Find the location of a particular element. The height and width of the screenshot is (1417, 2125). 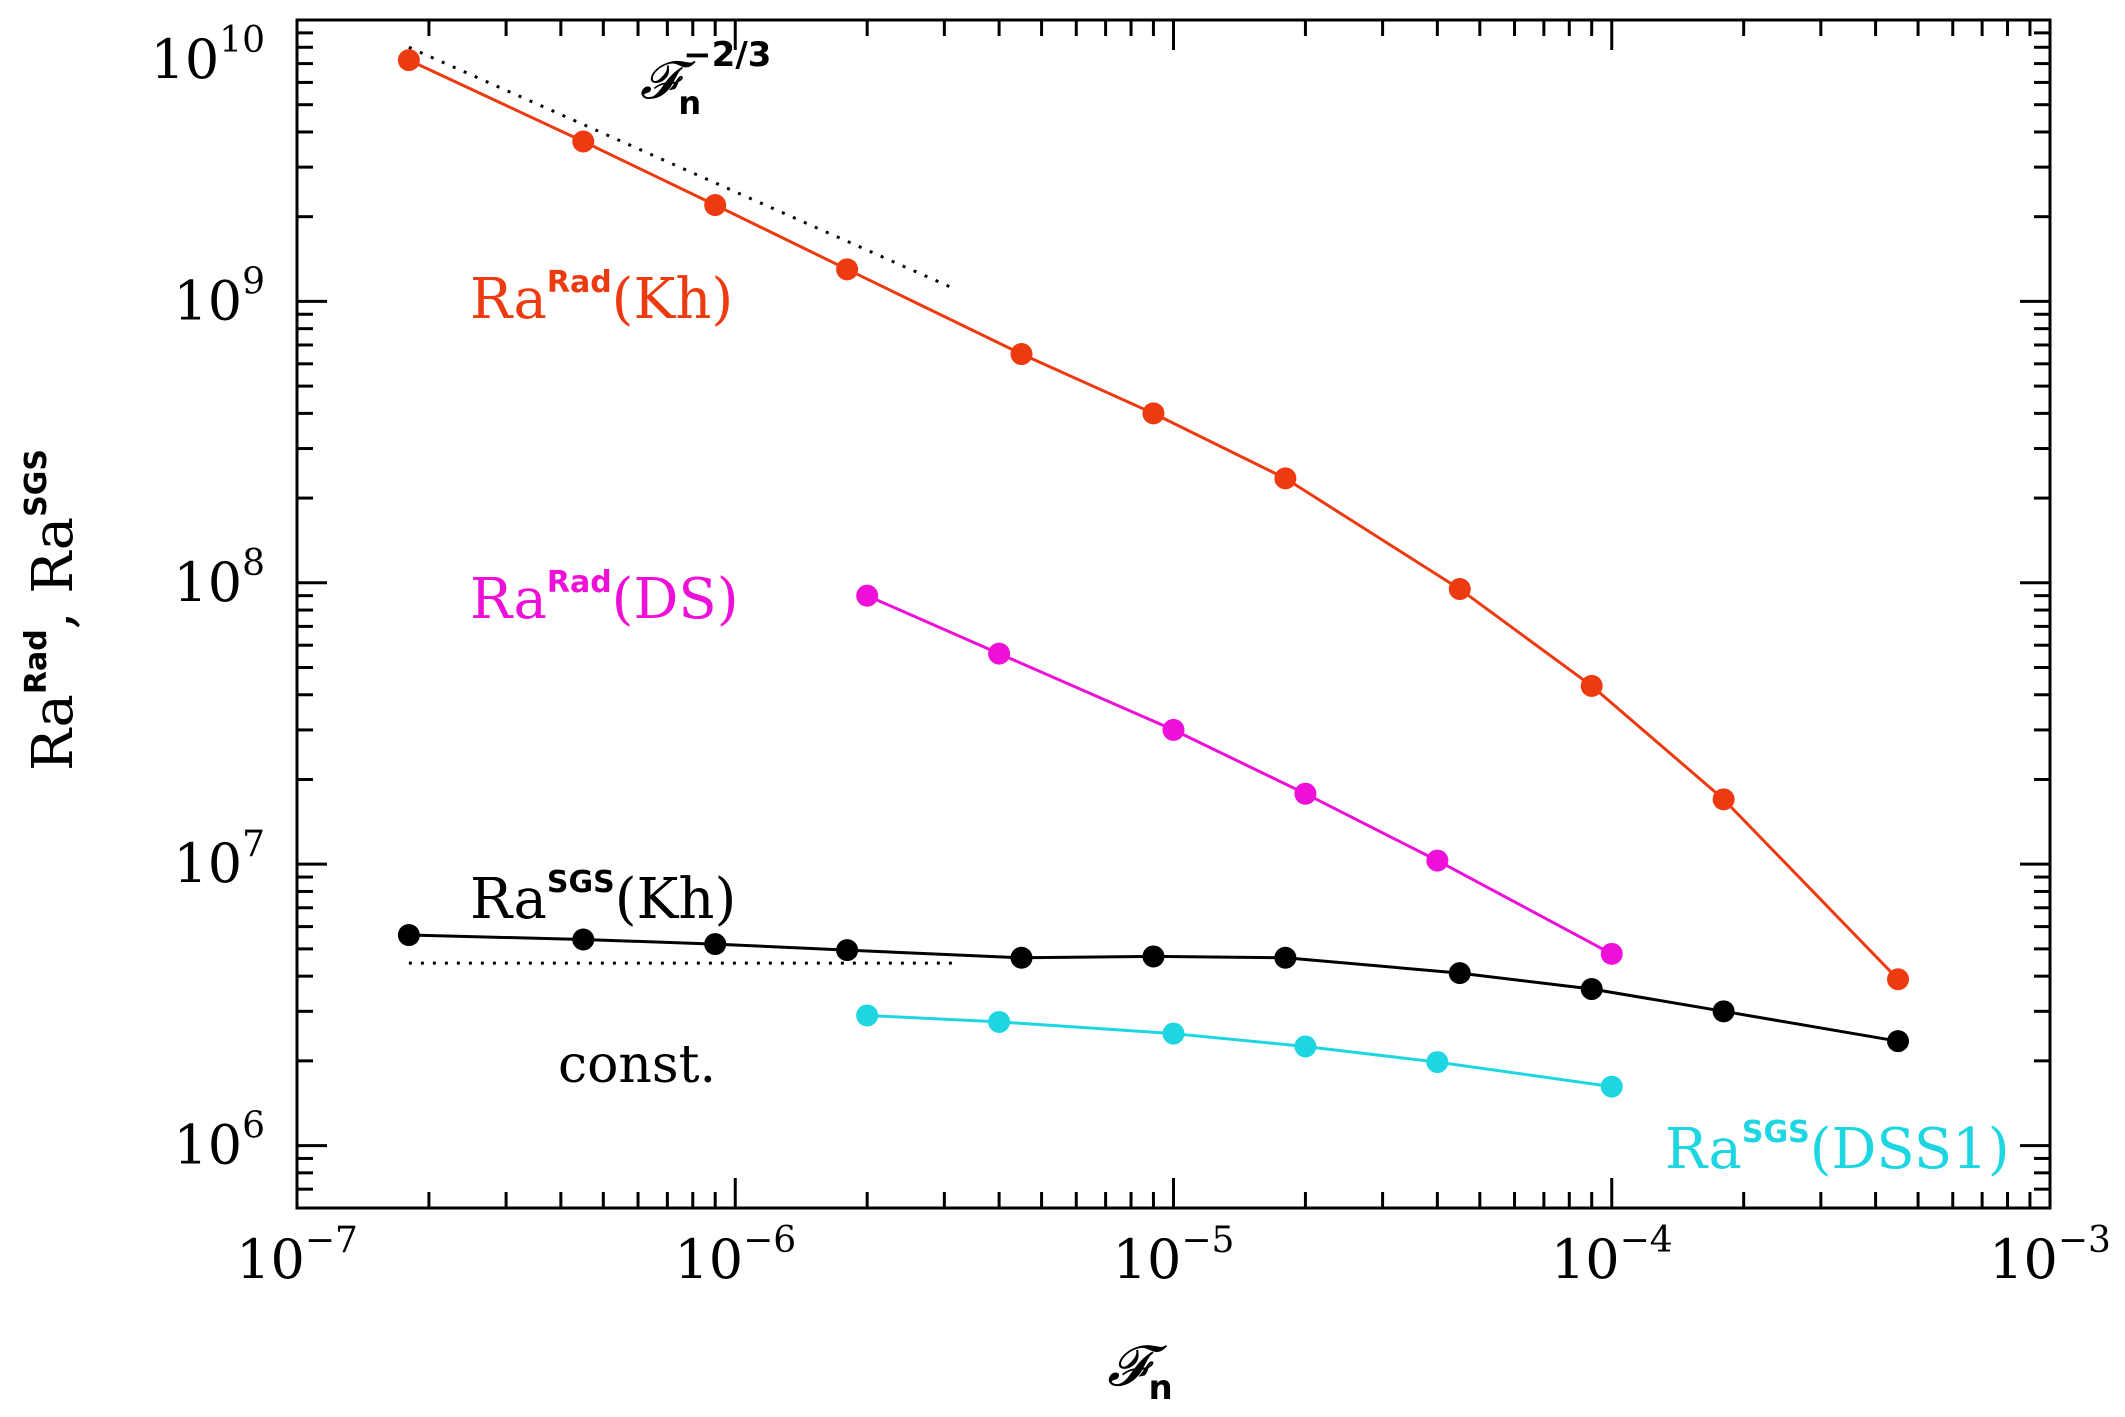

y-tick-label-exp: 7 is located at coordinates (253, 844).